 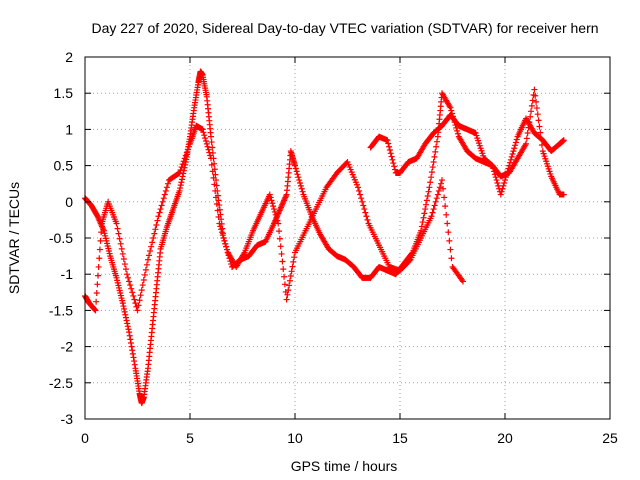 What do you see at coordinates (190, 438) in the screenshot?
I see `x-tick-label: 5` at bounding box center [190, 438].